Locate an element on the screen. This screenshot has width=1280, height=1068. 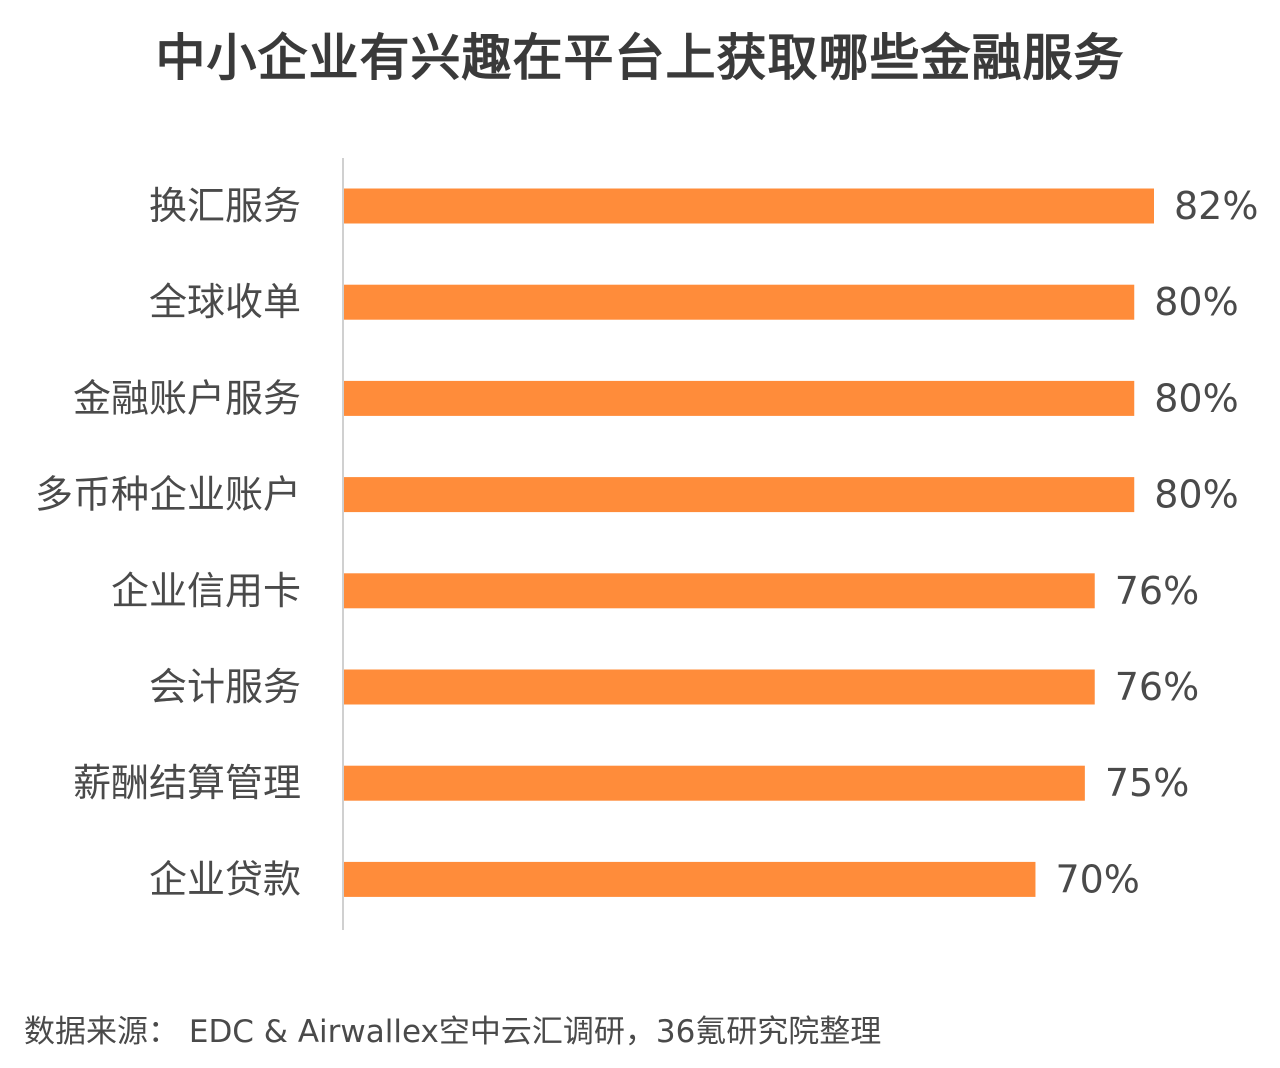
value-label: 70% is located at coordinates (1097, 879).